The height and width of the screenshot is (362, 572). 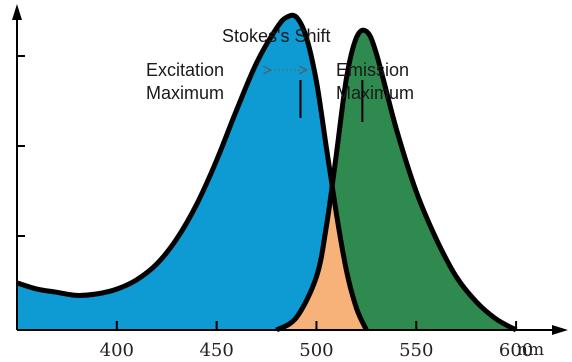 I want to click on chart-title: Stokes's Shift, so click(x=276, y=36).